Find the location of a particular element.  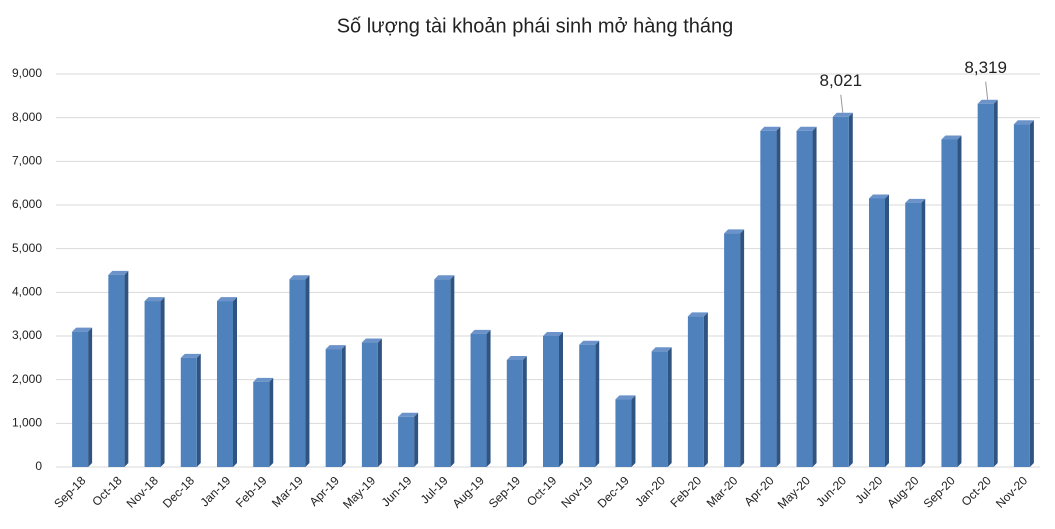

y-tick-label: 2,000 is located at coordinates (27, 379).